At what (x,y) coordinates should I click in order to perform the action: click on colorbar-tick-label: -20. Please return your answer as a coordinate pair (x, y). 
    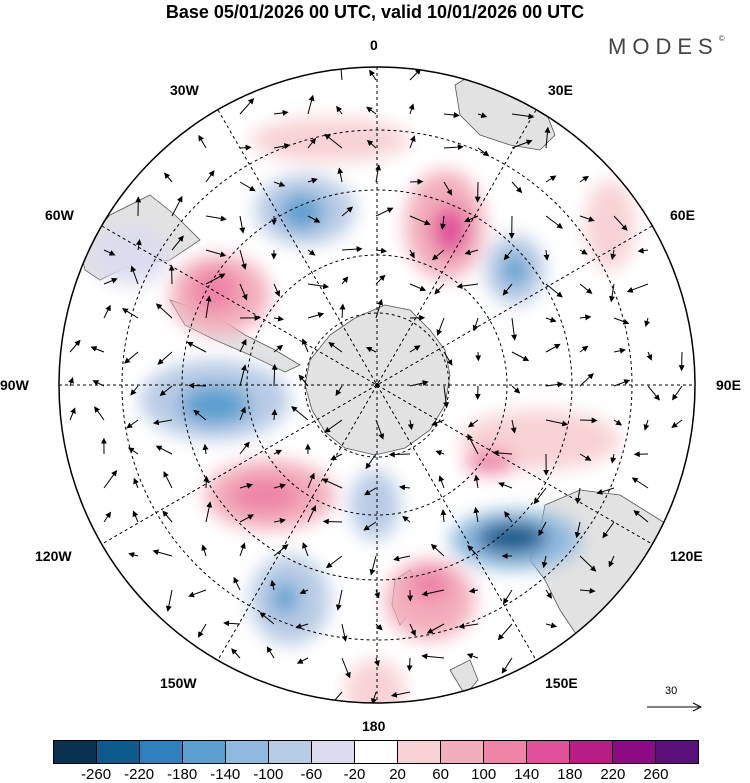
    Looking at the image, I should click on (354, 774).